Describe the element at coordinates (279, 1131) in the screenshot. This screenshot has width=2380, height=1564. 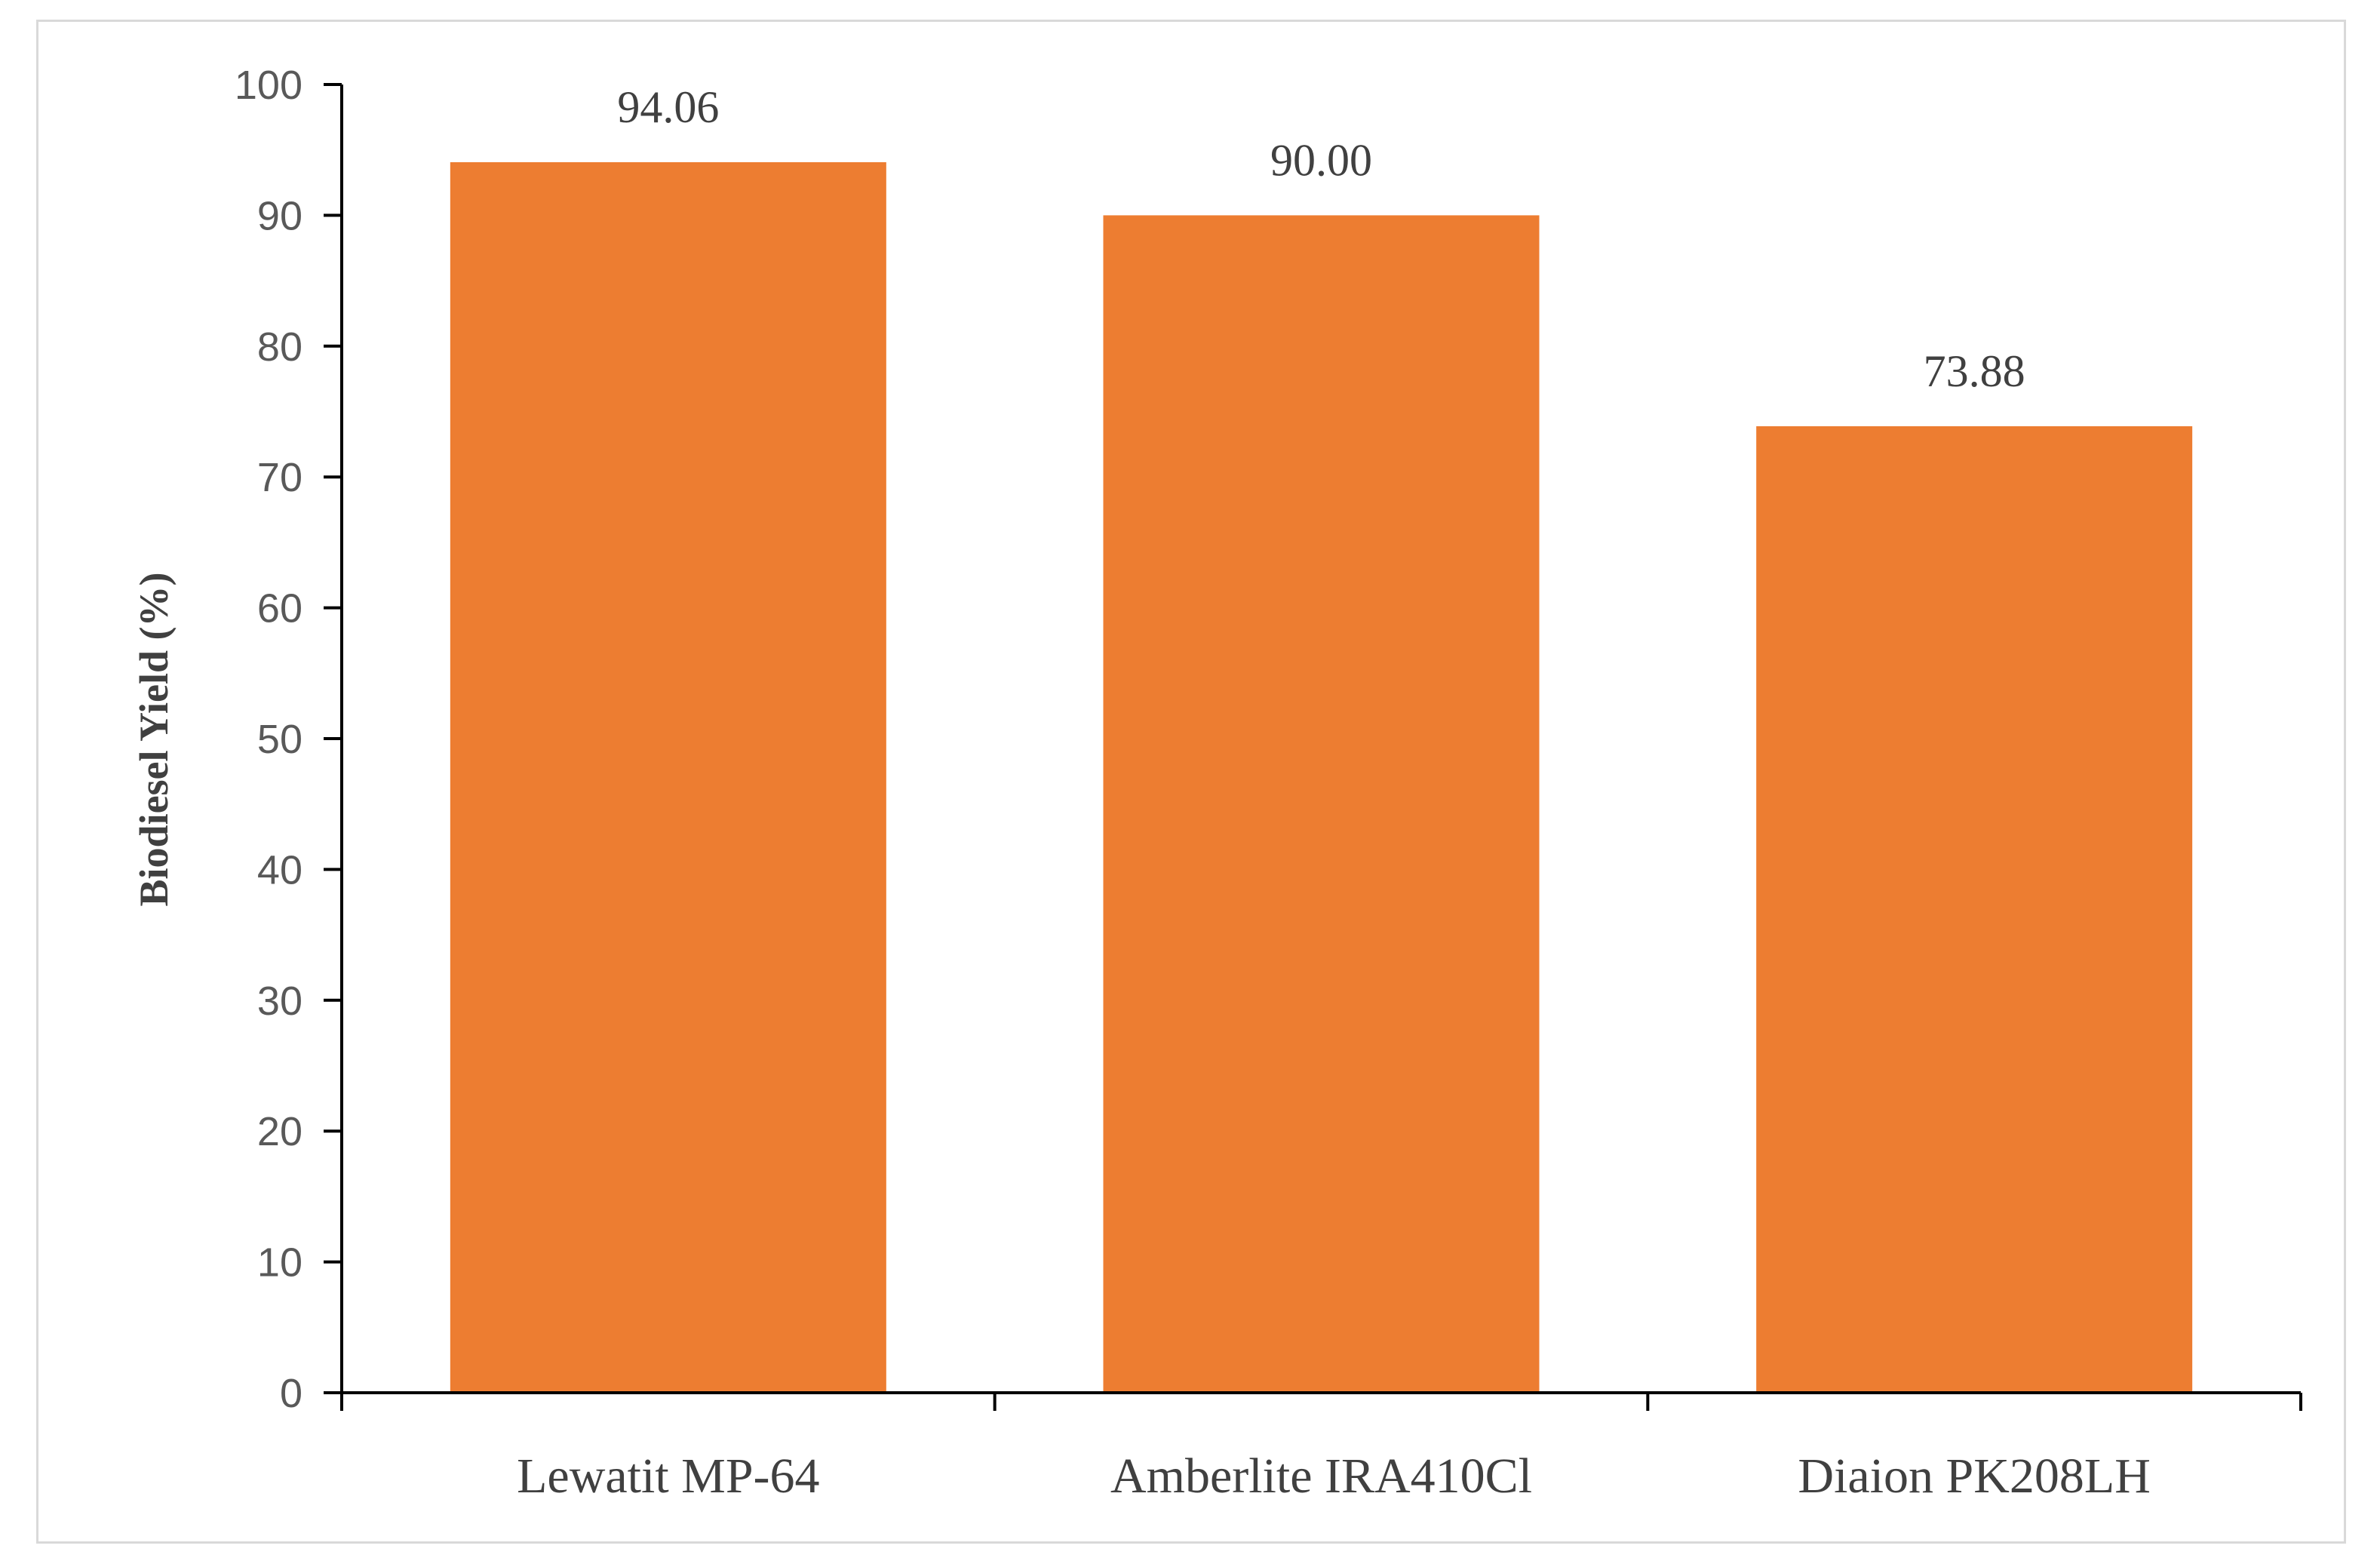
I see `y-tick-label-20: 20` at that location.